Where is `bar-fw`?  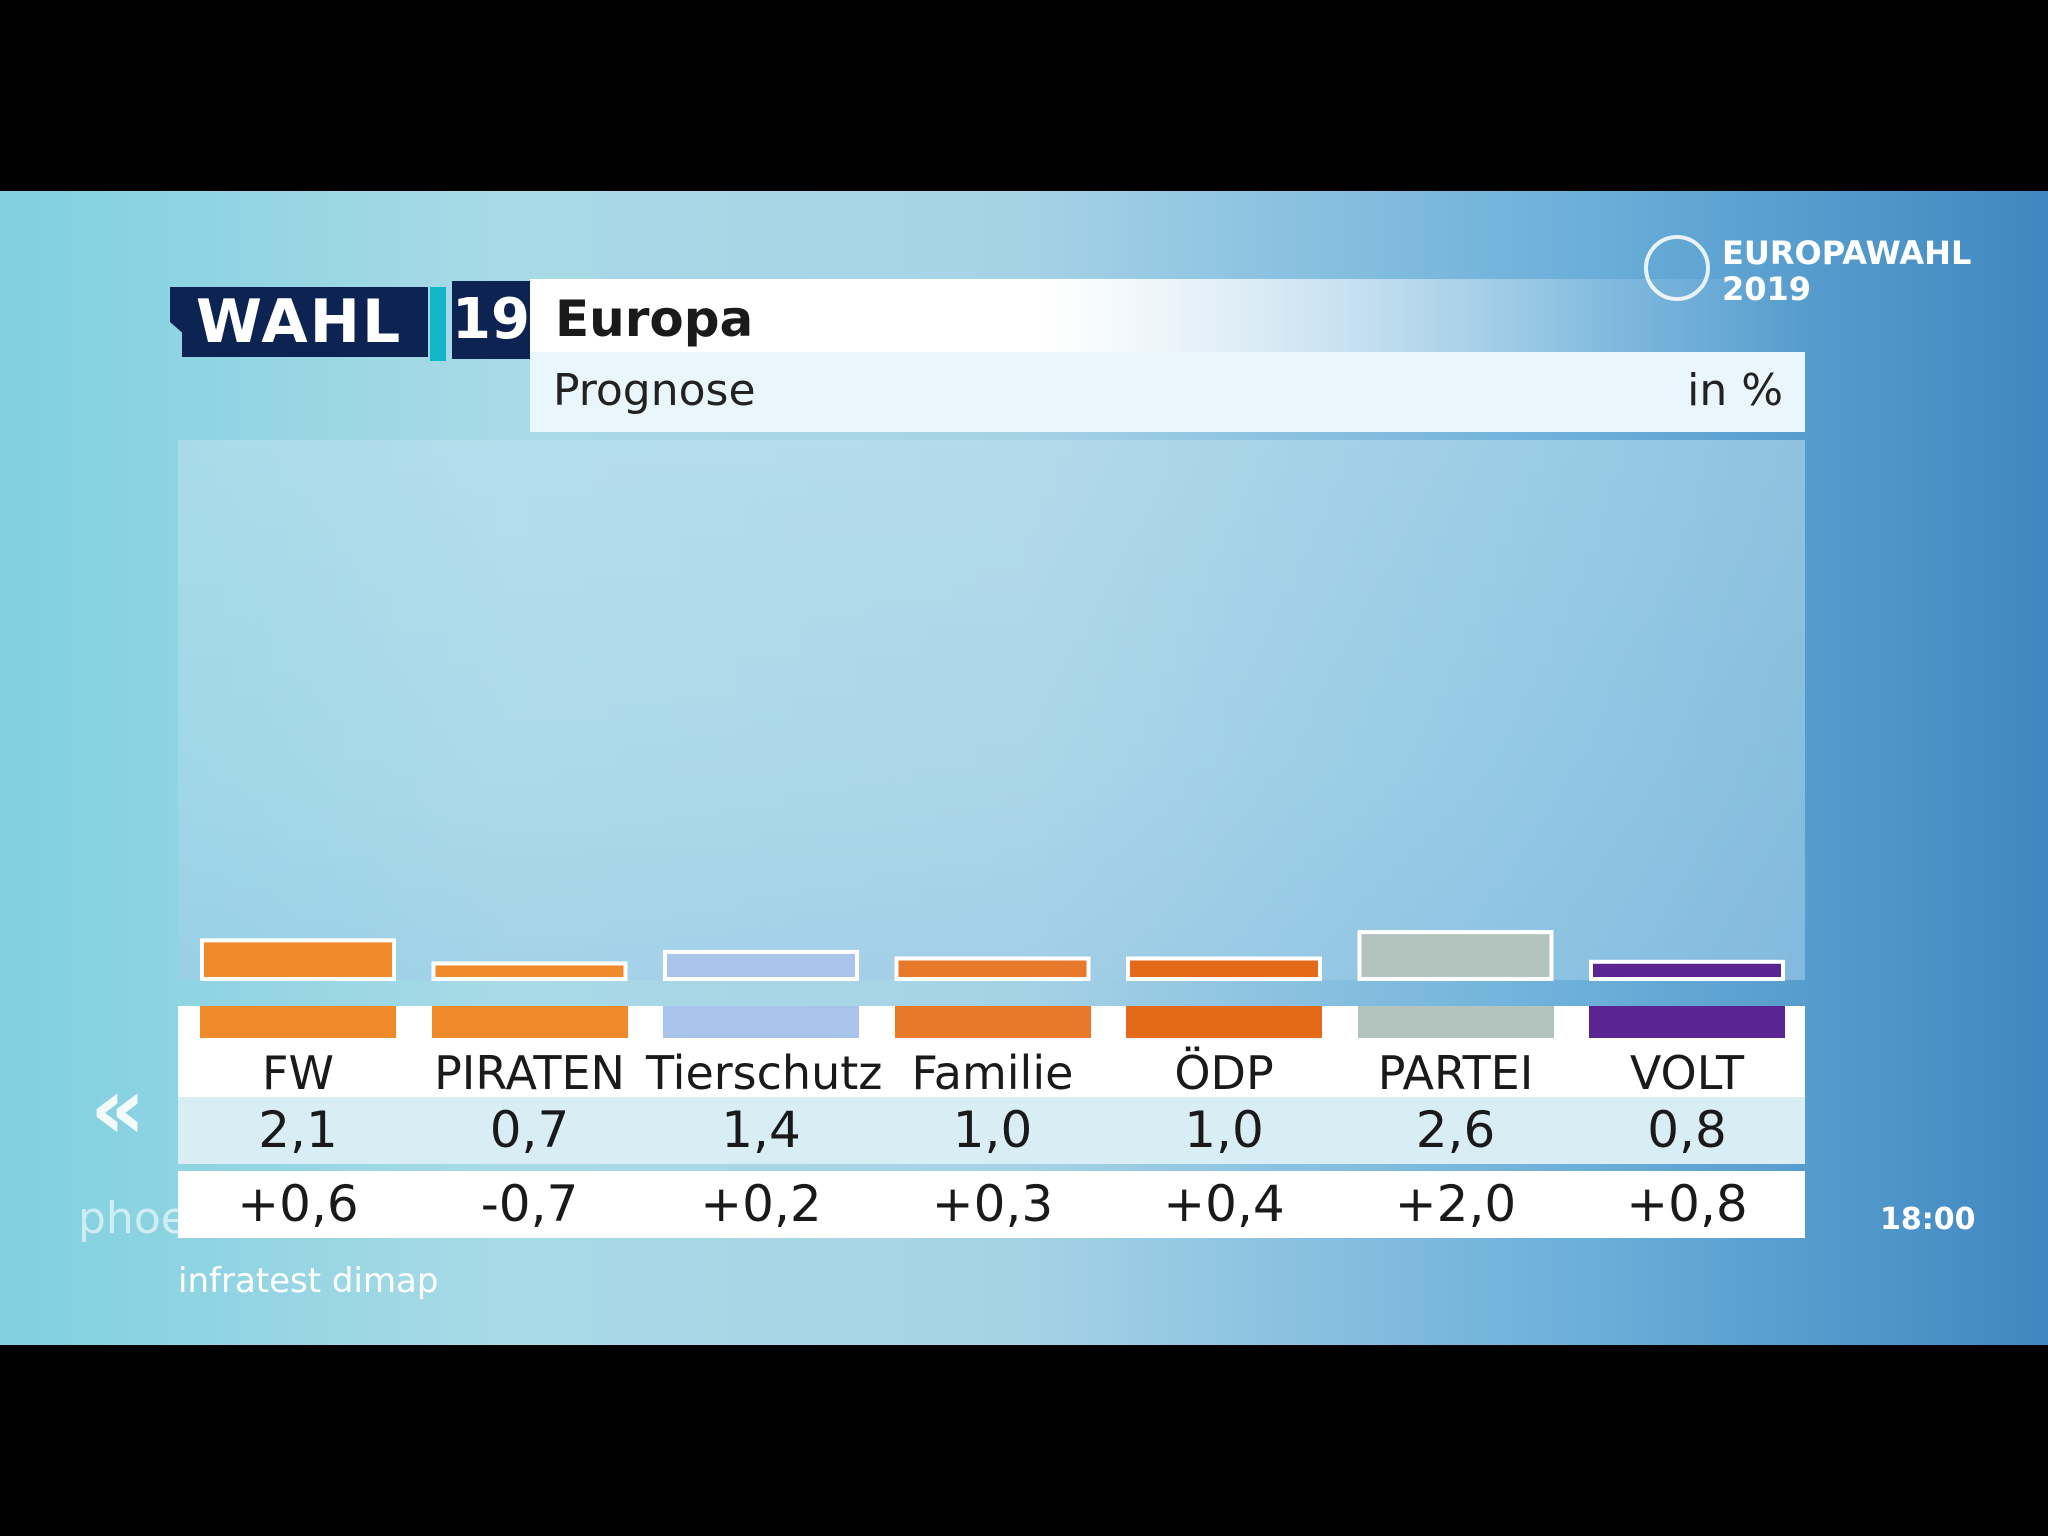
bar-fw is located at coordinates (298, 959).